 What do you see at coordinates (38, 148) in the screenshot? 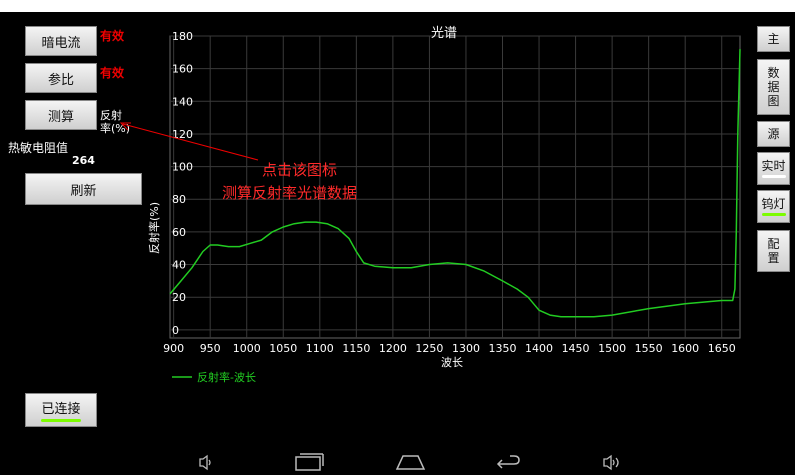
I see `thermistor-label: 热敏电阻值` at bounding box center [38, 148].